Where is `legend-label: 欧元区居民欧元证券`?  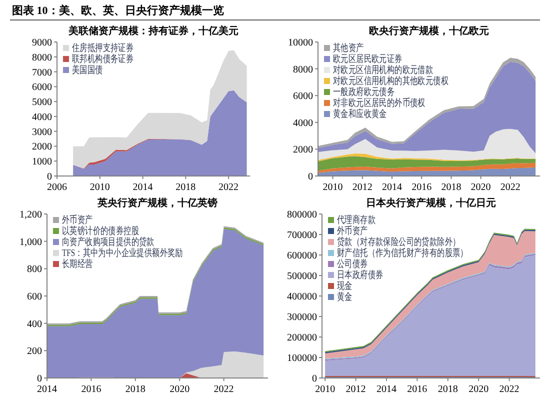 legend-label: 欧元区居民欧元证券 is located at coordinates (367, 58).